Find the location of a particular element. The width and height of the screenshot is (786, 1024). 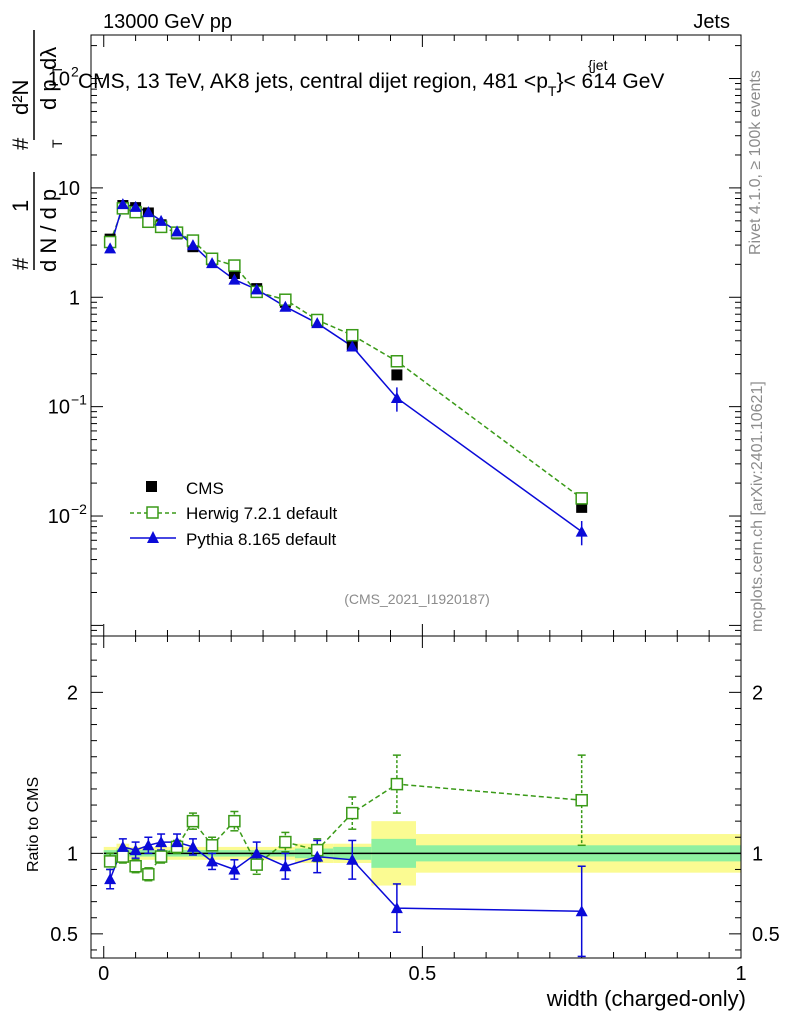

ylabel-dpt: d p is located at coordinates (48, 94).